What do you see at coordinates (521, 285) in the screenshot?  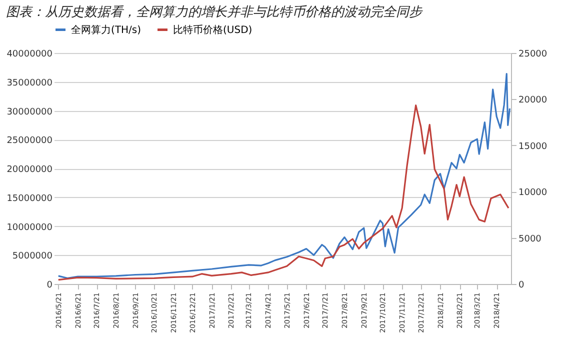 I see `y2-tick-label: 0` at bounding box center [521, 285].